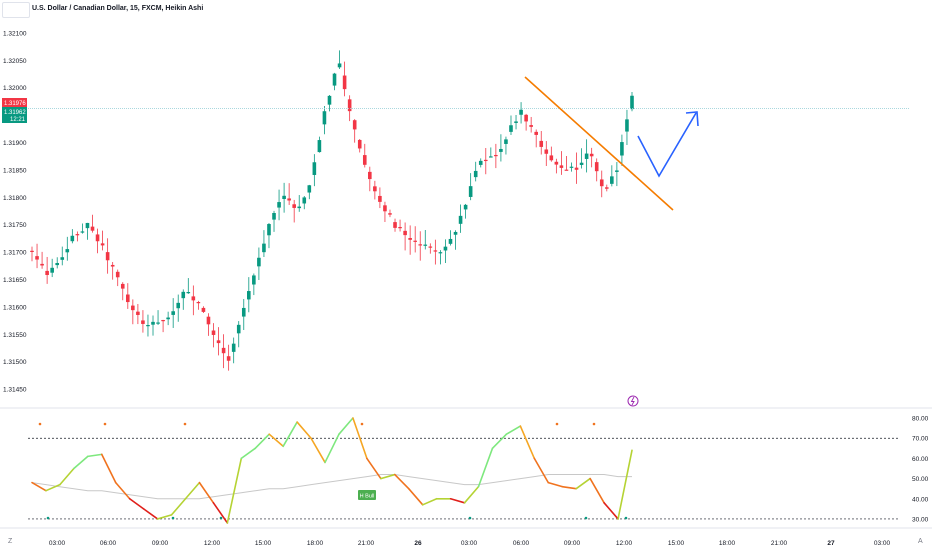 The image size is (932, 550). I want to click on price-tick-label: 1.32000, so click(15, 88).